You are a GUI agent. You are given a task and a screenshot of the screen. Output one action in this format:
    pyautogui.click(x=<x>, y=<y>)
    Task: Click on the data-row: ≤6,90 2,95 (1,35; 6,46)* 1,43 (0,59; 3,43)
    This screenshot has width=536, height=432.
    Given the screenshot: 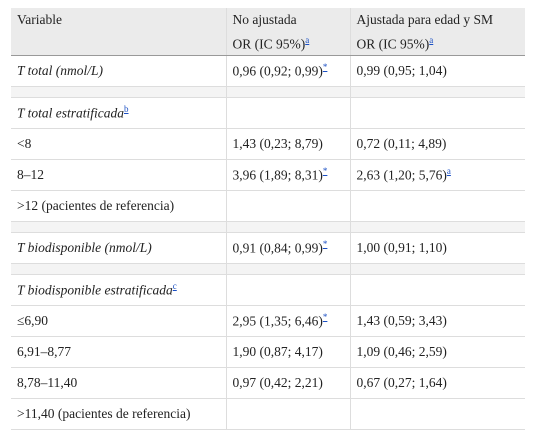 What is the action you would take?
    pyautogui.click(x=268, y=320)
    